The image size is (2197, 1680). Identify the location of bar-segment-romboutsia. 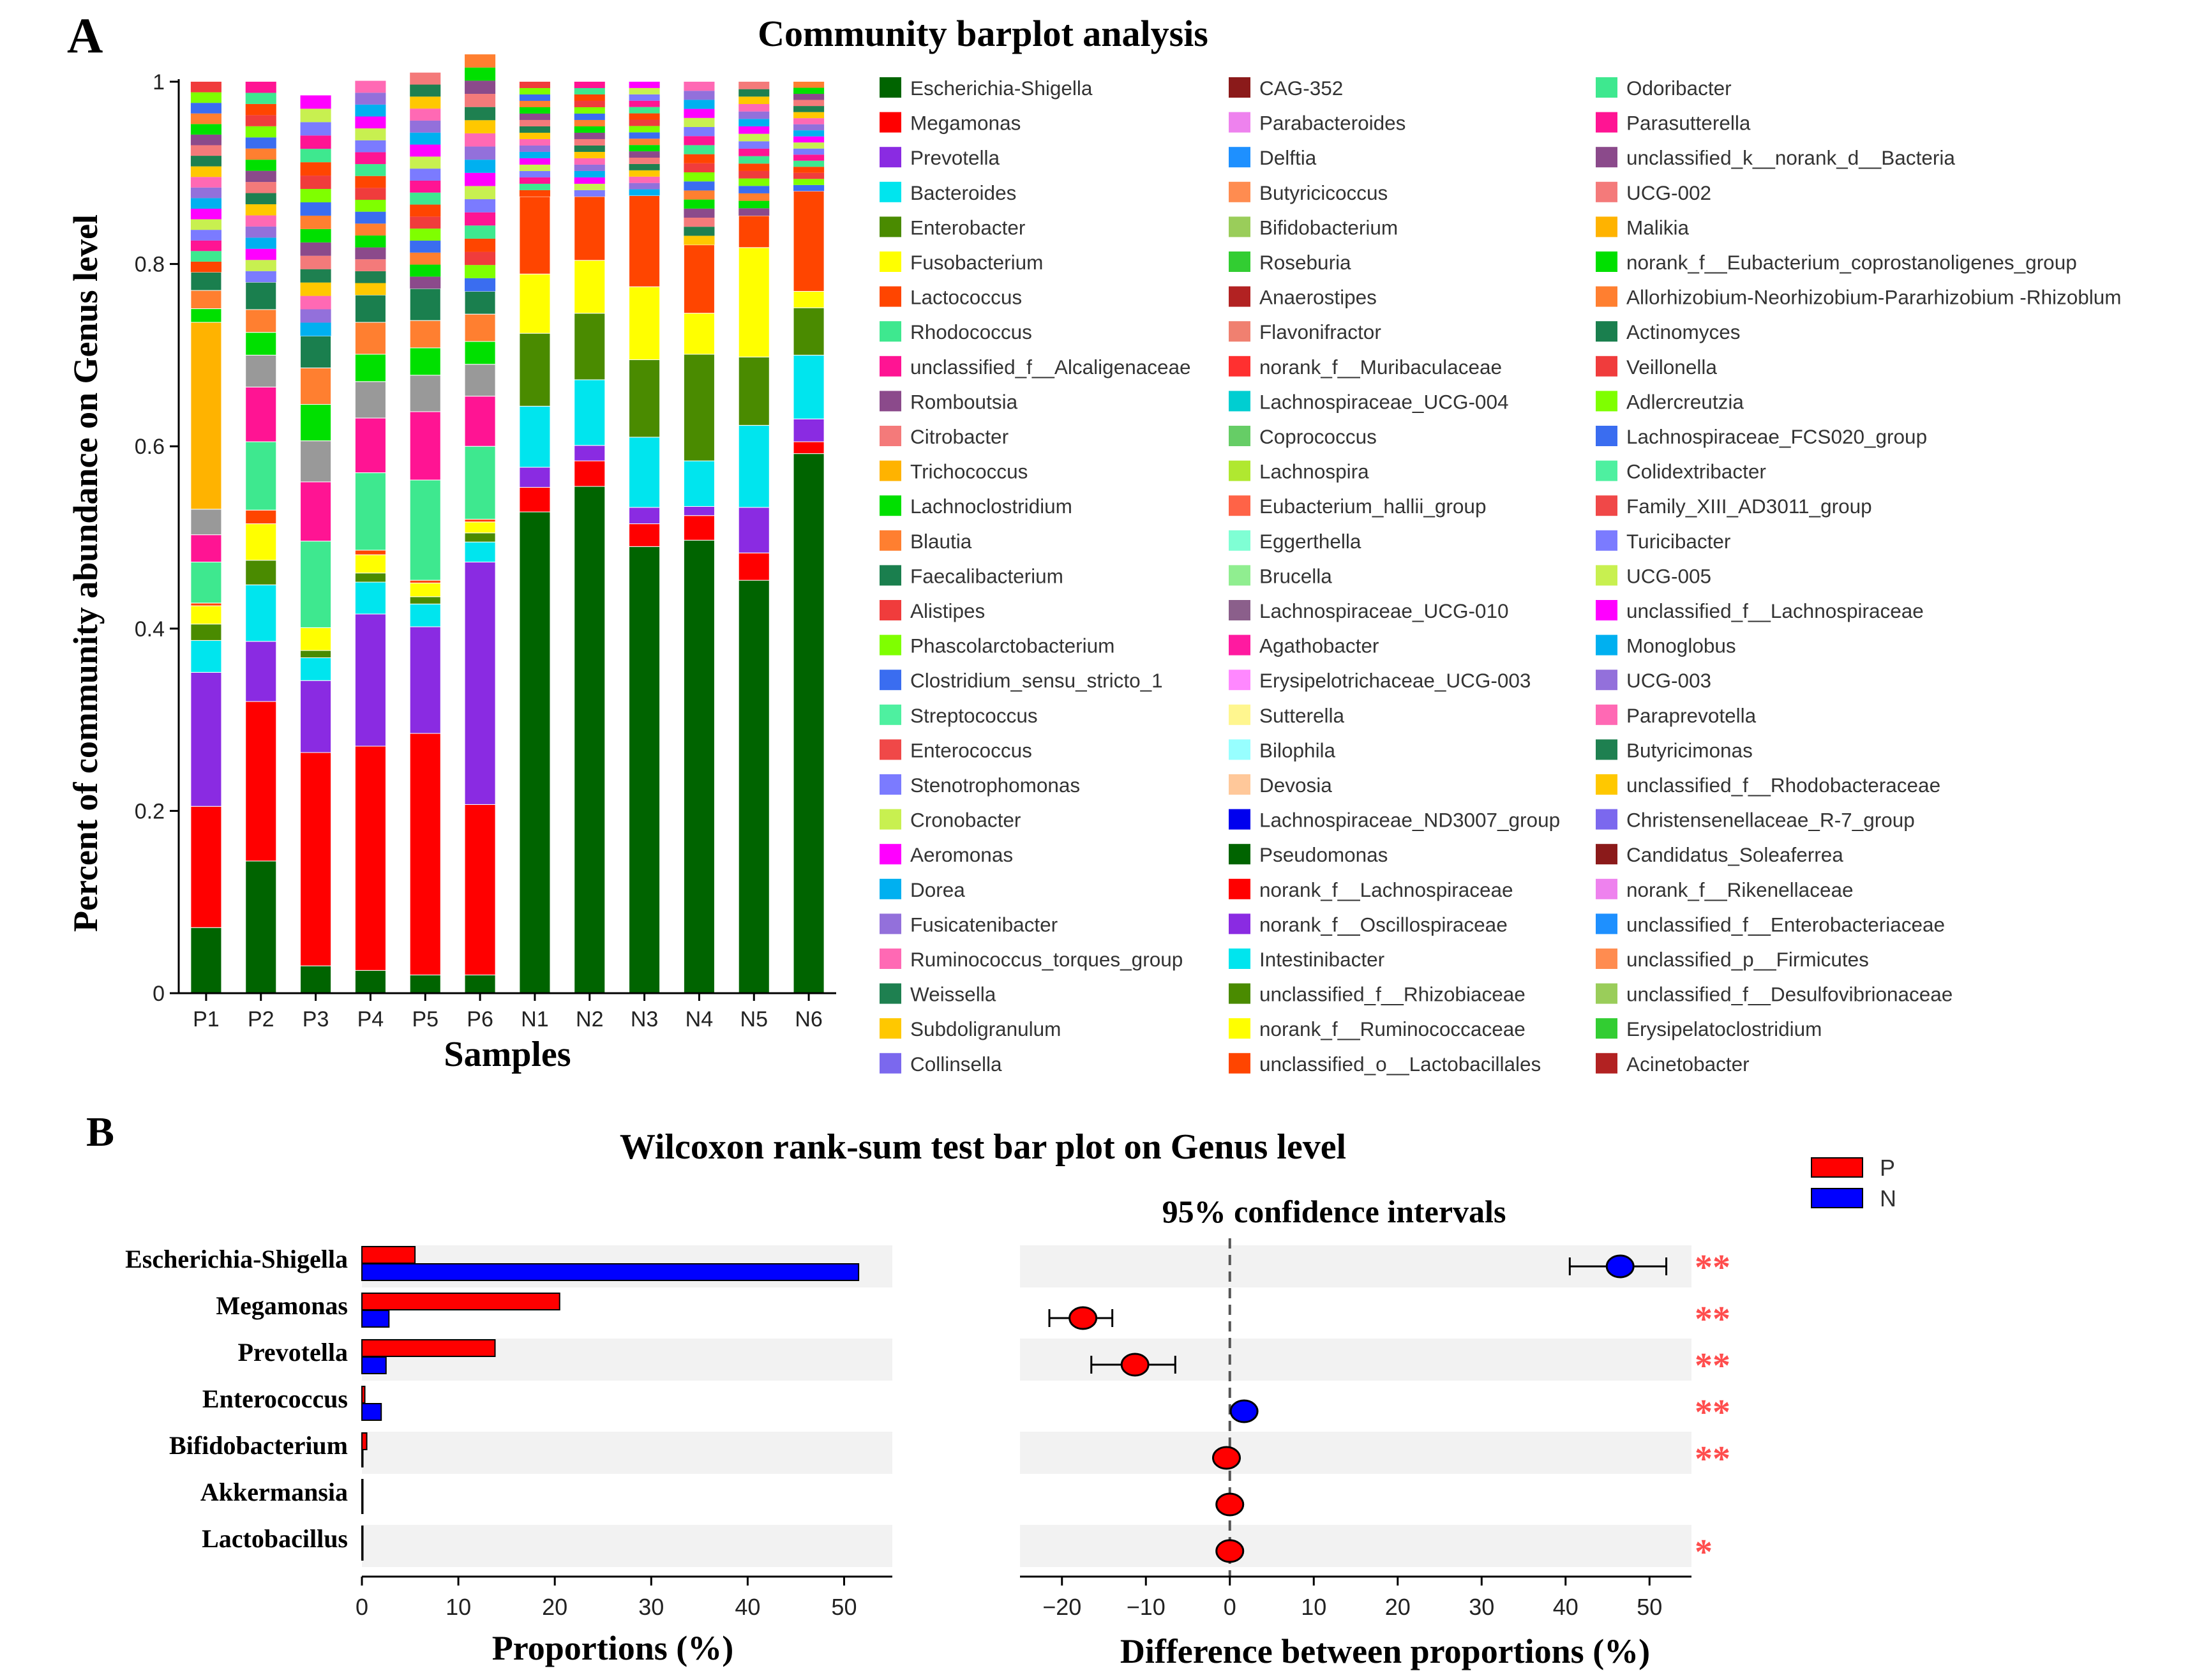
(206, 522).